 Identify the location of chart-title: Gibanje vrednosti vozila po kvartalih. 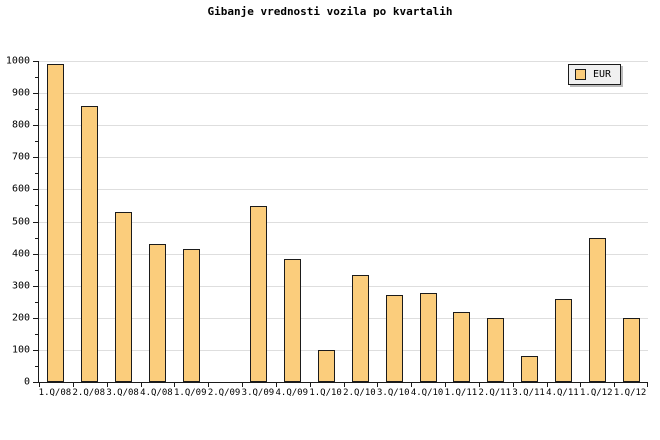
(330, 11).